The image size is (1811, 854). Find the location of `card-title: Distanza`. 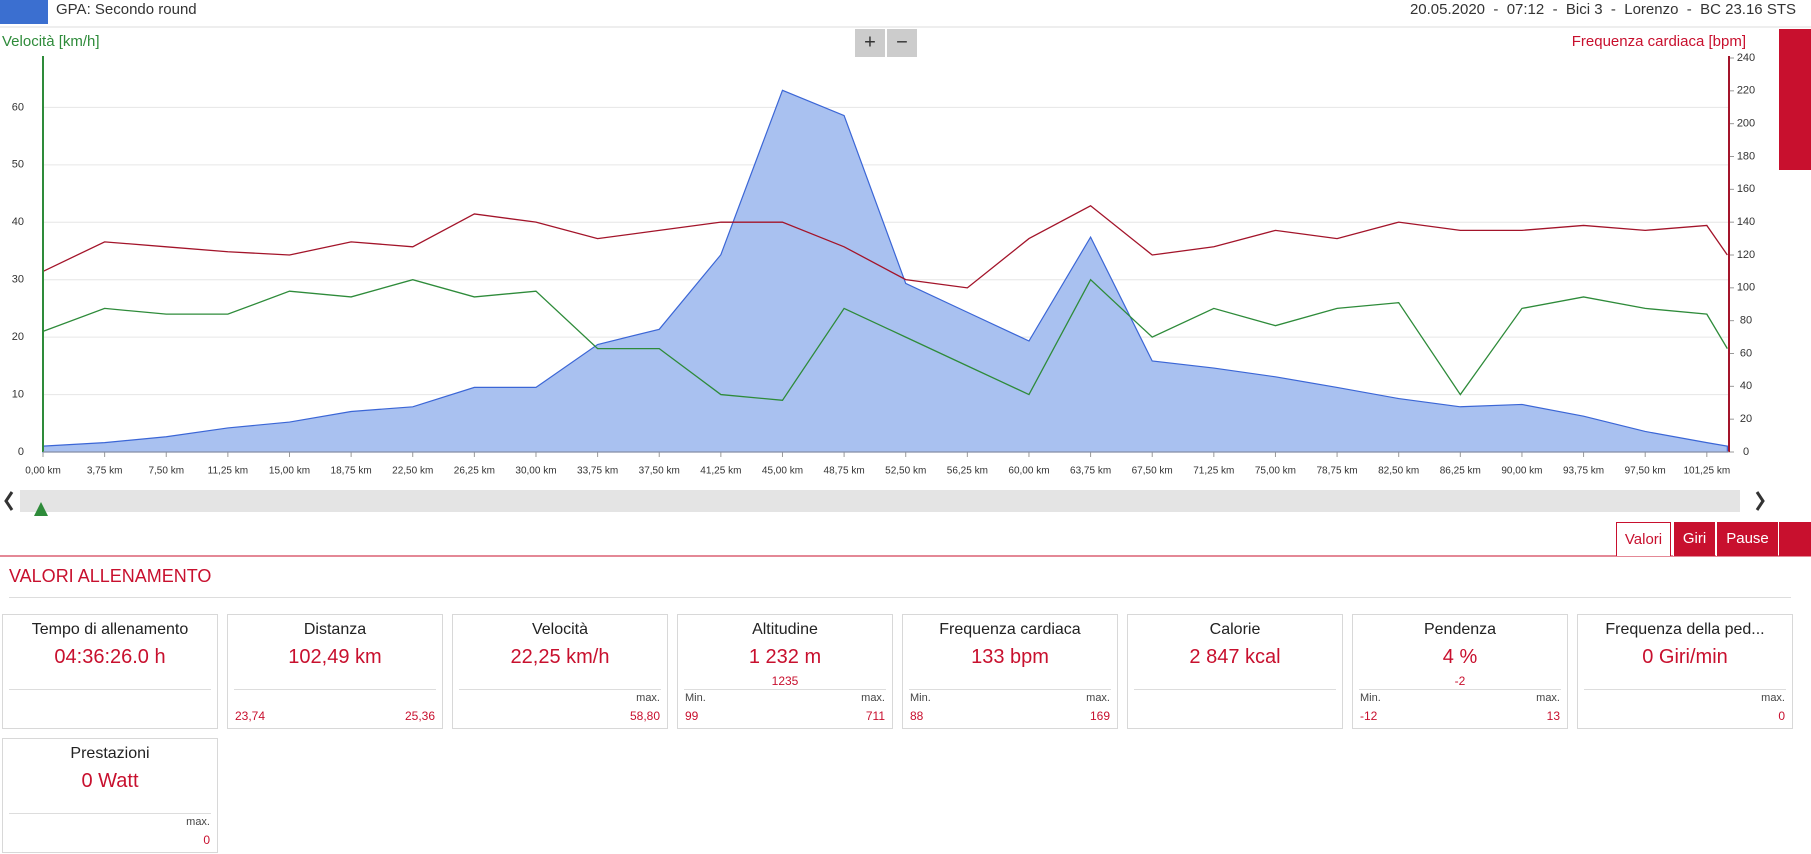

card-title: Distanza is located at coordinates (335, 629).